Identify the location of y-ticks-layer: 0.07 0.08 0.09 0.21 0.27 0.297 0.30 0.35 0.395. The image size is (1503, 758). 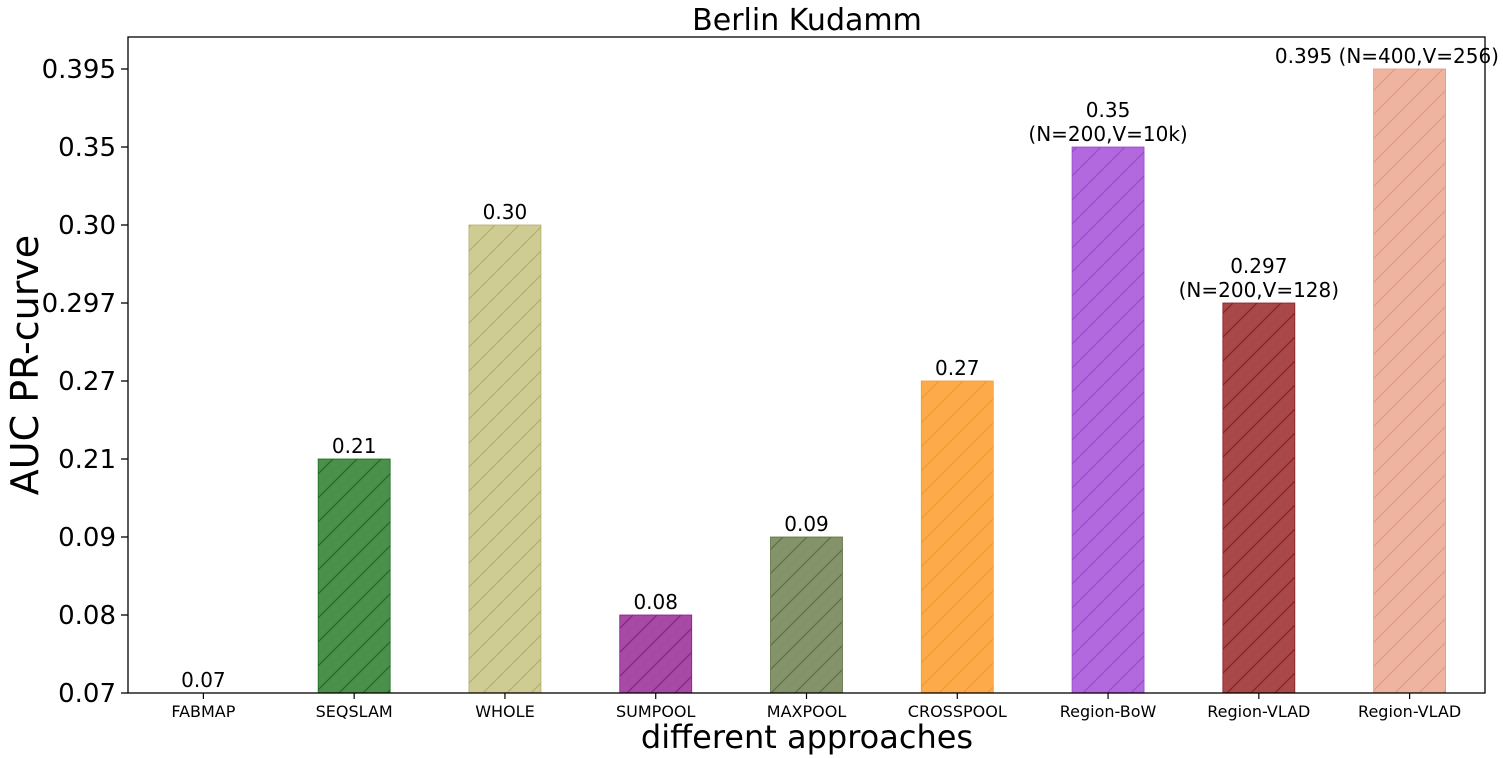
(85, 382).